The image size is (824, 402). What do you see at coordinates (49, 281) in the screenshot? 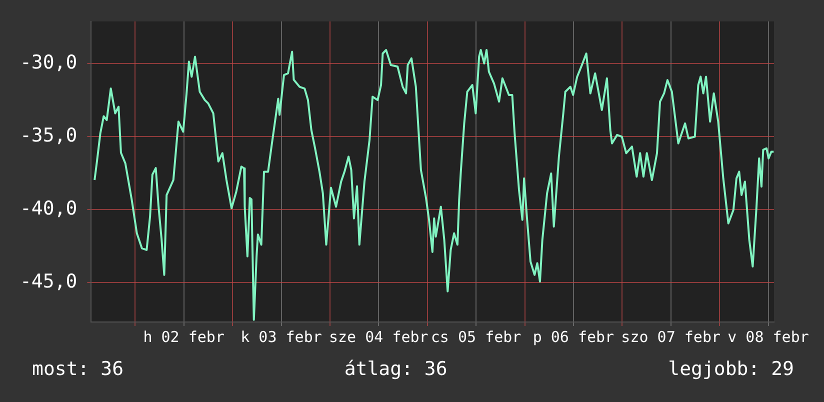
I see `y-tick-label: -45,0` at bounding box center [49, 281].